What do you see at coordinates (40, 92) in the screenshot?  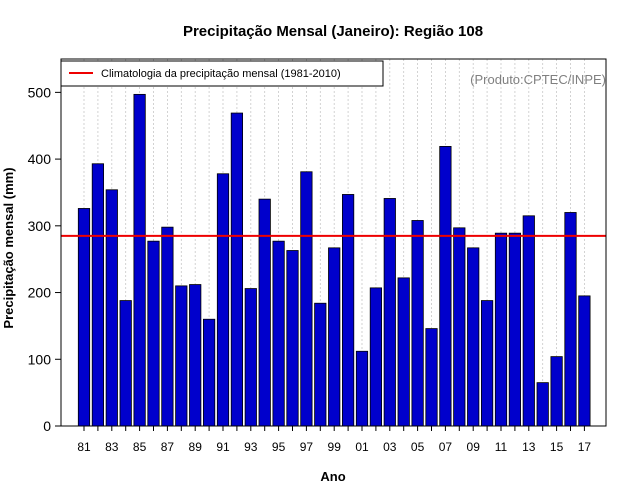 I see `y-tick-label: 500` at bounding box center [40, 92].